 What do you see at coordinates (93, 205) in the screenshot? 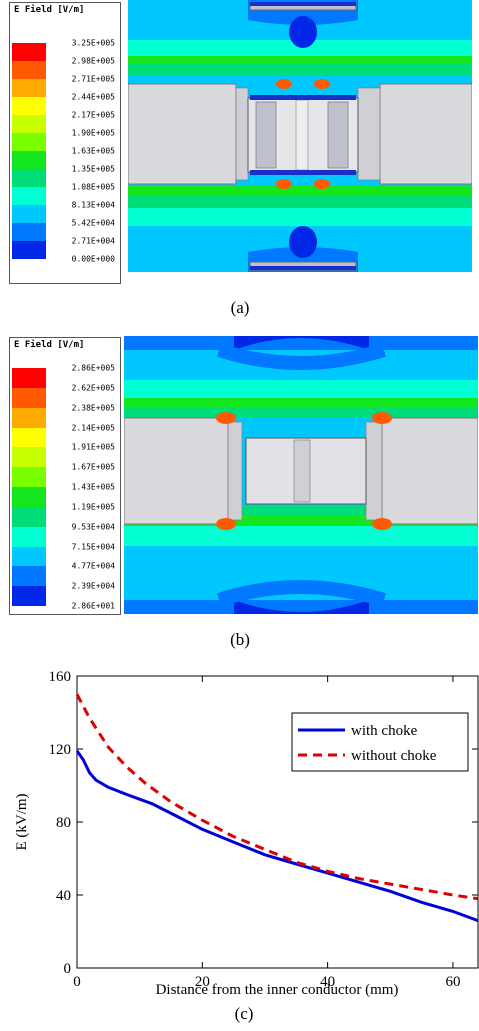
I see `legend-level: 8.13E+004` at bounding box center [93, 205].